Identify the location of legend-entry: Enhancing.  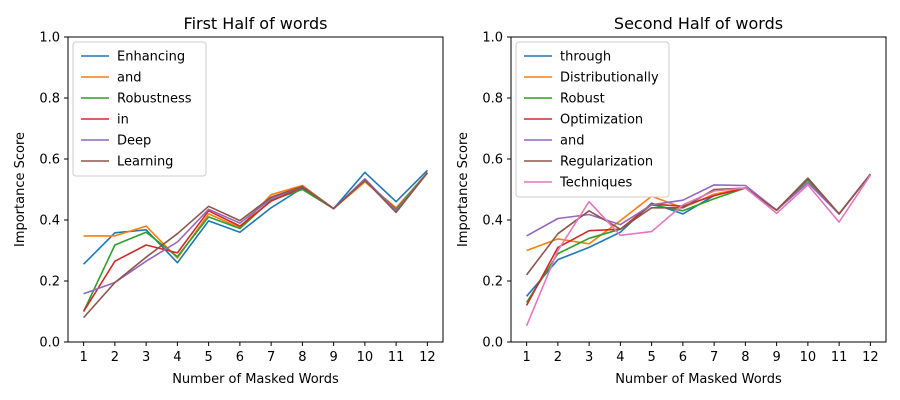
(151, 57).